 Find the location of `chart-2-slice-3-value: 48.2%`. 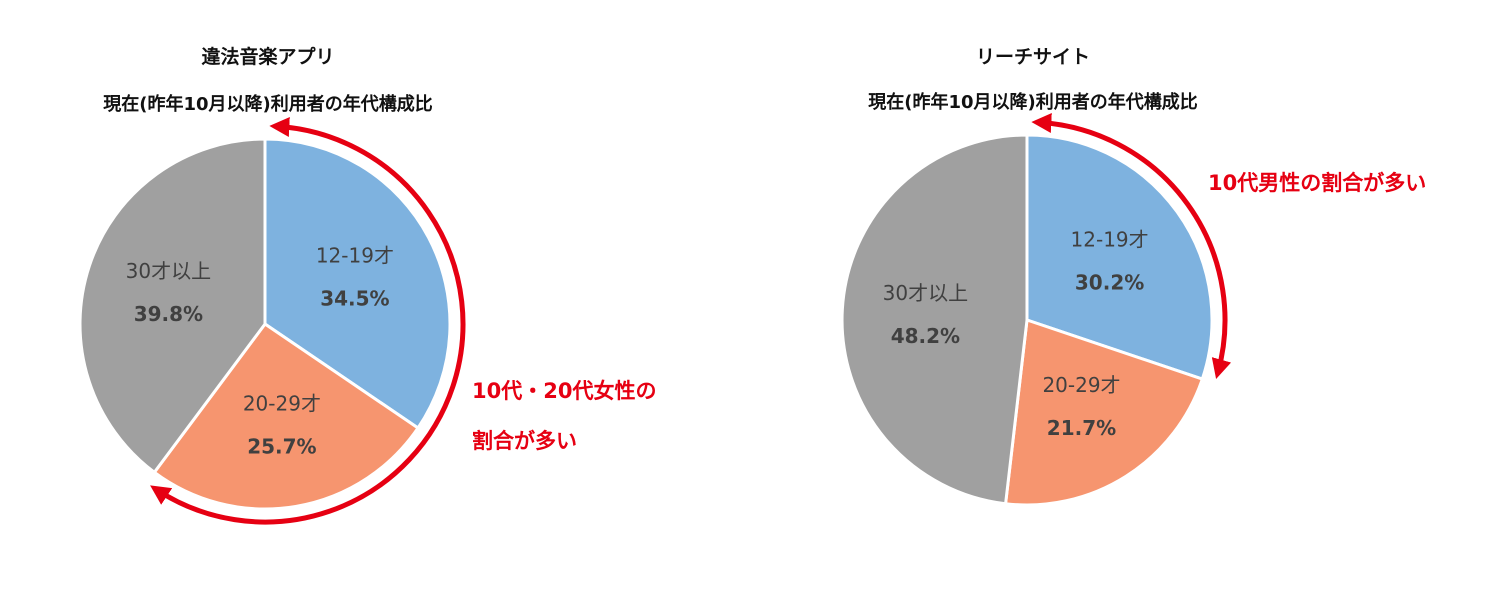

chart-2-slice-3-value: 48.2% is located at coordinates (925, 336).